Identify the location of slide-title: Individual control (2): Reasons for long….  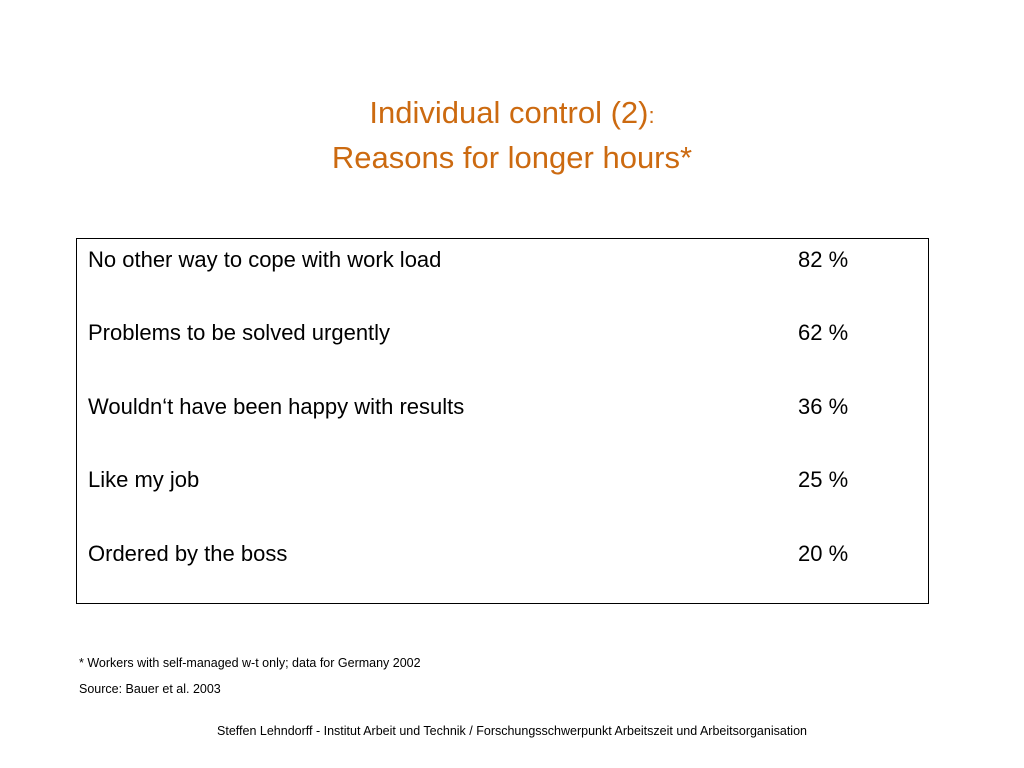
(512, 135).